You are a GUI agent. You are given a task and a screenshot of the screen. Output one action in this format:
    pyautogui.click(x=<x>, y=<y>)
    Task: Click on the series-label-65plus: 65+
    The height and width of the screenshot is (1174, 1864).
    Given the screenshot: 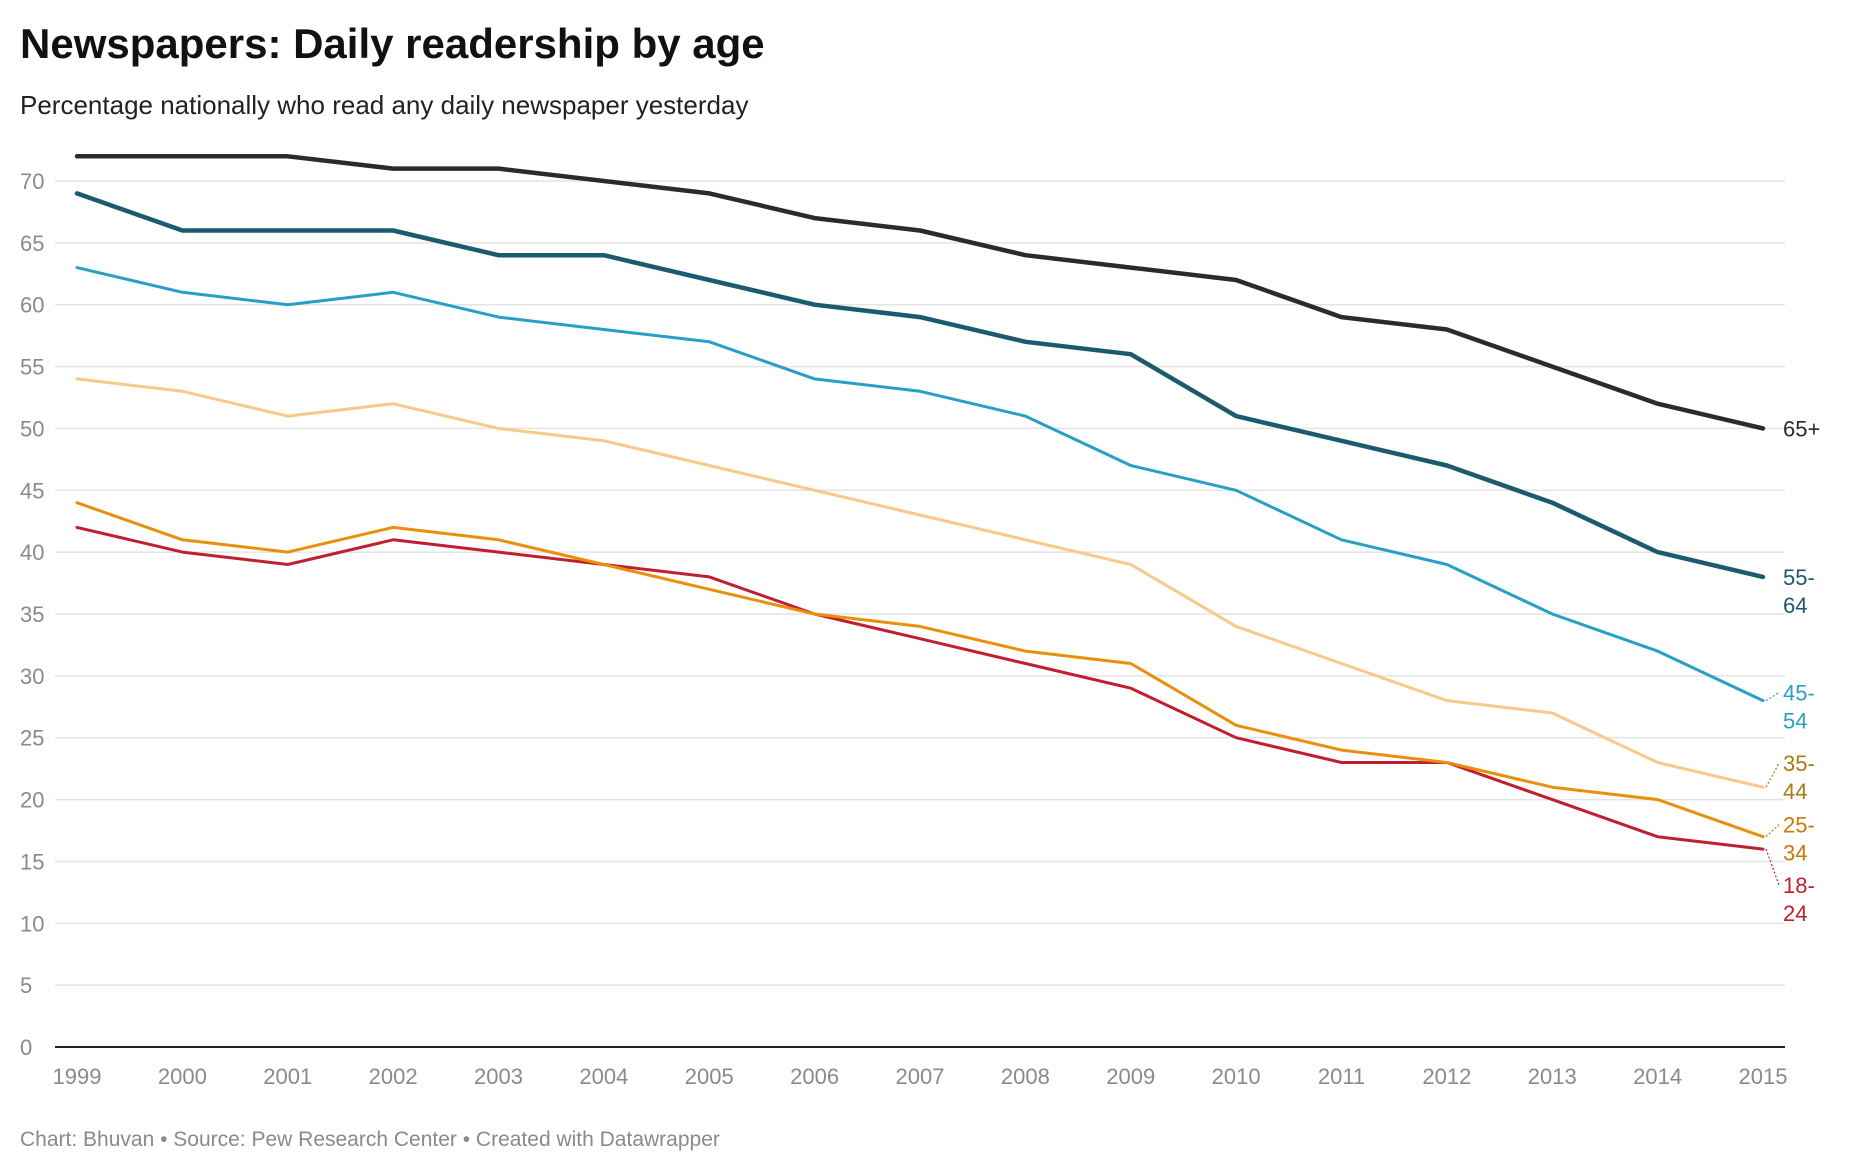 What is the action you would take?
    pyautogui.click(x=1801, y=428)
    